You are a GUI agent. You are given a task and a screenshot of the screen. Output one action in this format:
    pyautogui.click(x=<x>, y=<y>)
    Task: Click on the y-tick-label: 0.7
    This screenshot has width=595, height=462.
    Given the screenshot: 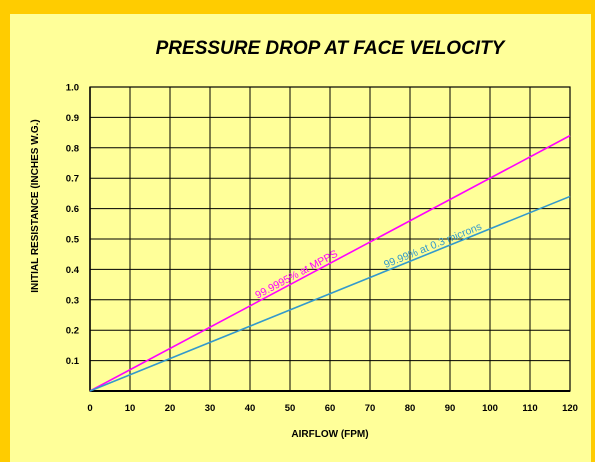 What is the action you would take?
    pyautogui.click(x=72, y=179)
    